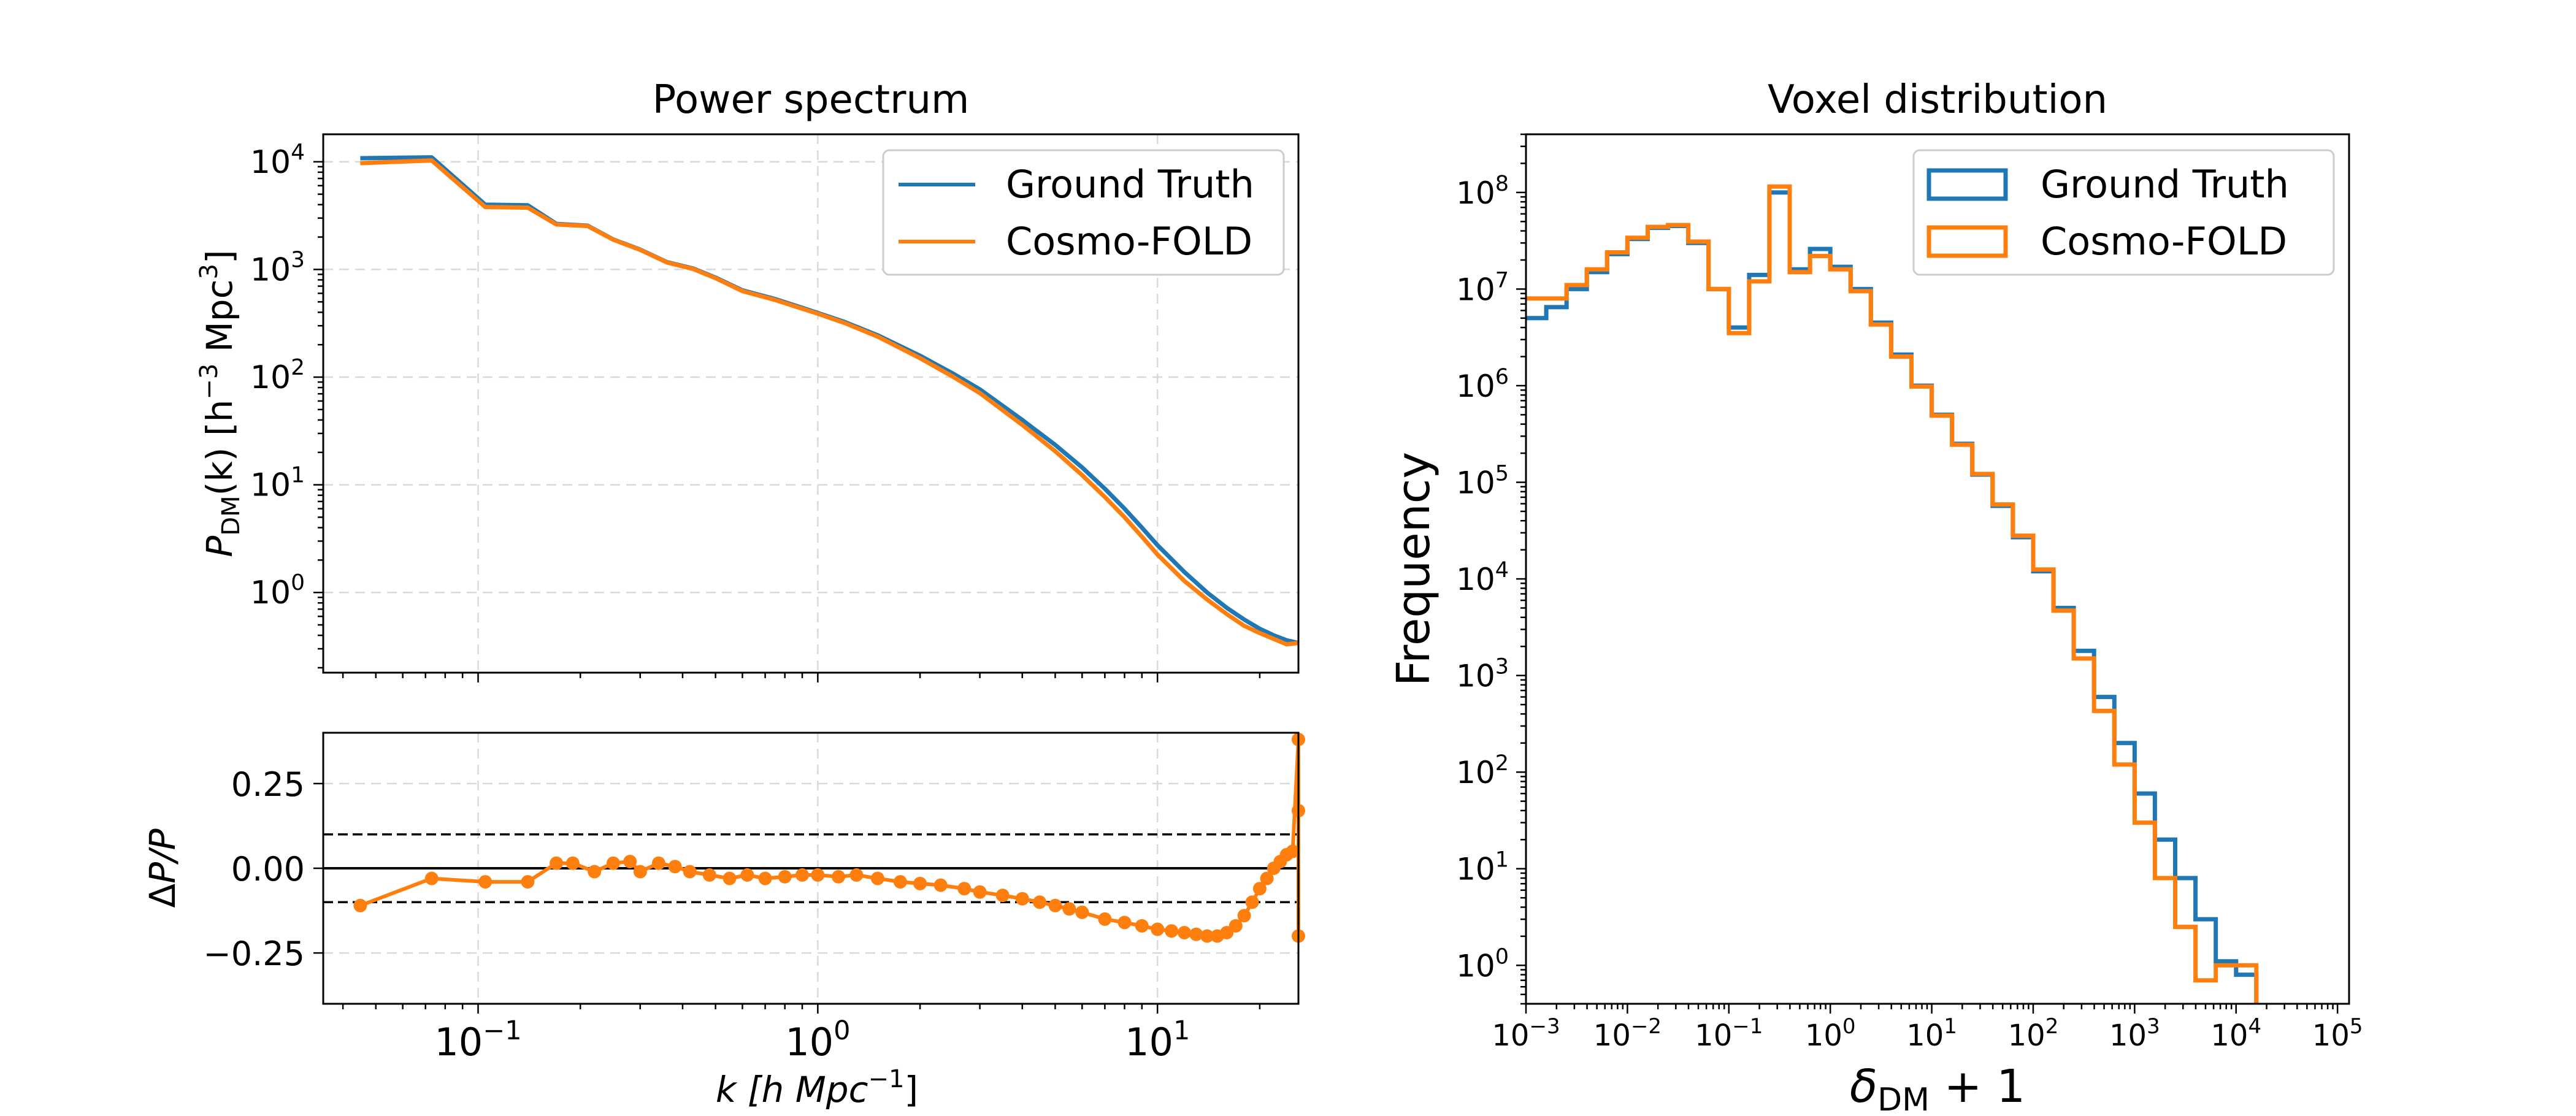 Image resolution: width=2576 pixels, height=1116 pixels. I want to click on y-tick-label: 0.25, so click(268, 784).